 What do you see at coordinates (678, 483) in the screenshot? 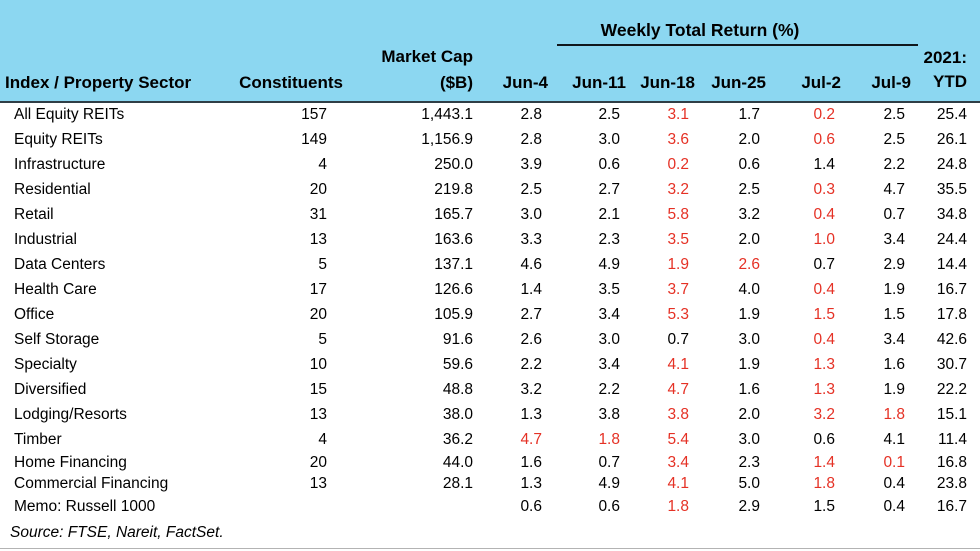
I see `cell-jun18: 4.1` at bounding box center [678, 483].